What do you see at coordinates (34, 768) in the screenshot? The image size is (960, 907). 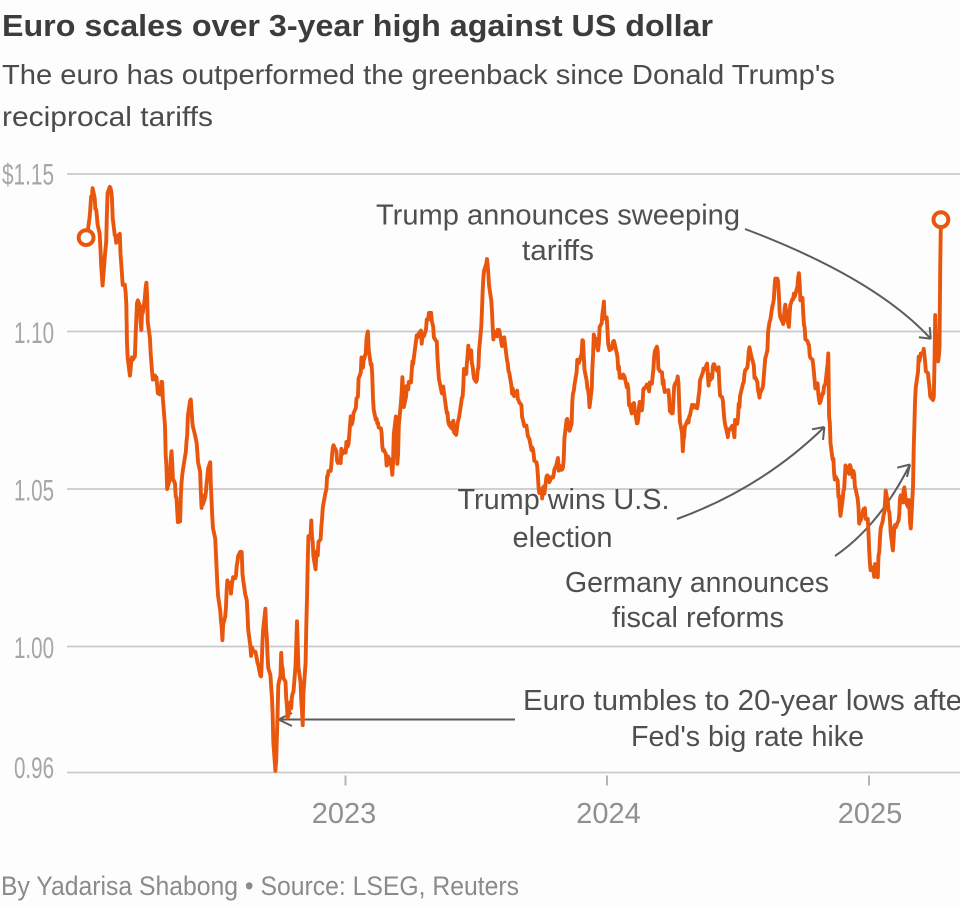 I see `svg-text: 0.96` at bounding box center [34, 768].